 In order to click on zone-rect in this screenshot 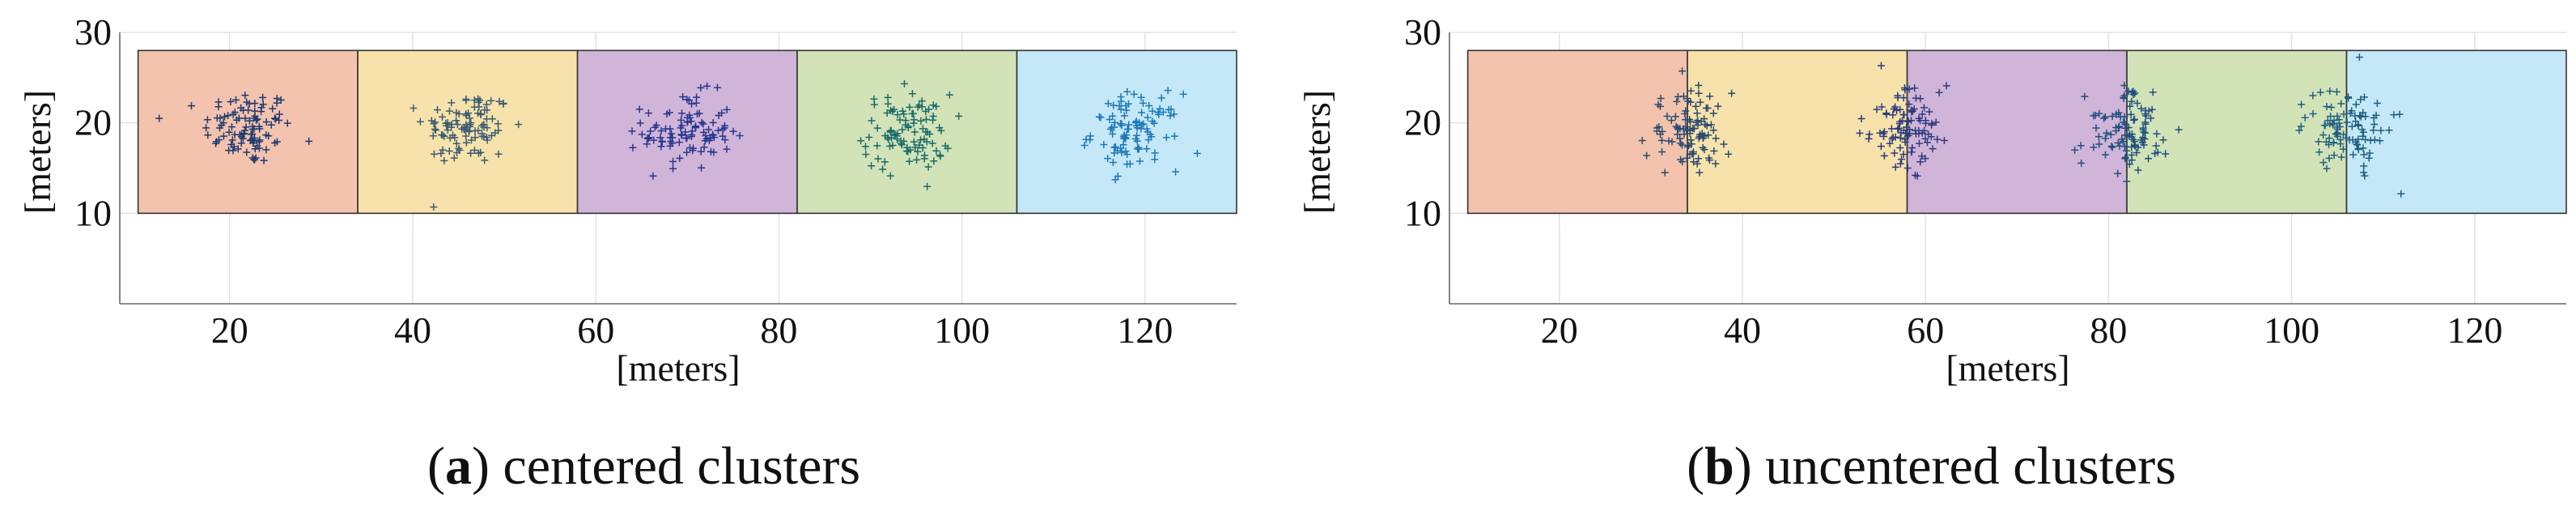, I will do `click(2237, 132)`.